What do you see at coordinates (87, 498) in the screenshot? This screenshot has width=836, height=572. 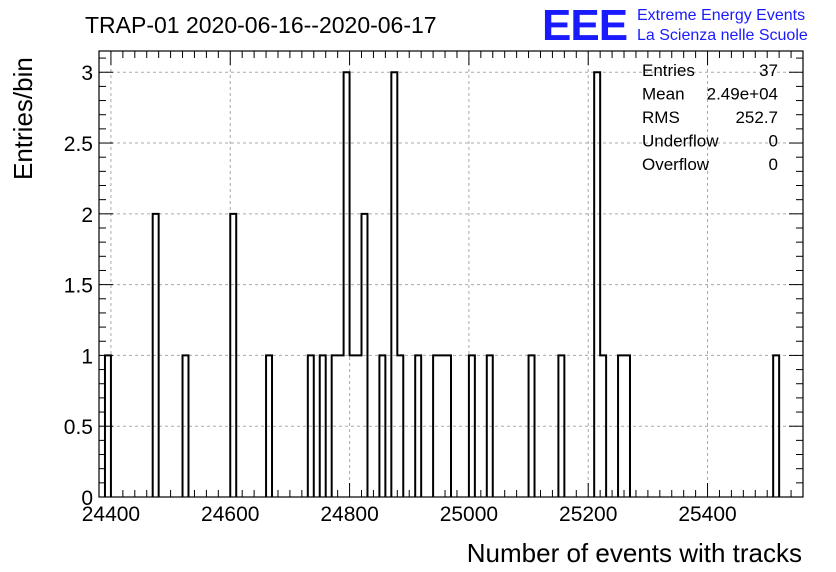 I see `y-tick-label: 0` at bounding box center [87, 498].